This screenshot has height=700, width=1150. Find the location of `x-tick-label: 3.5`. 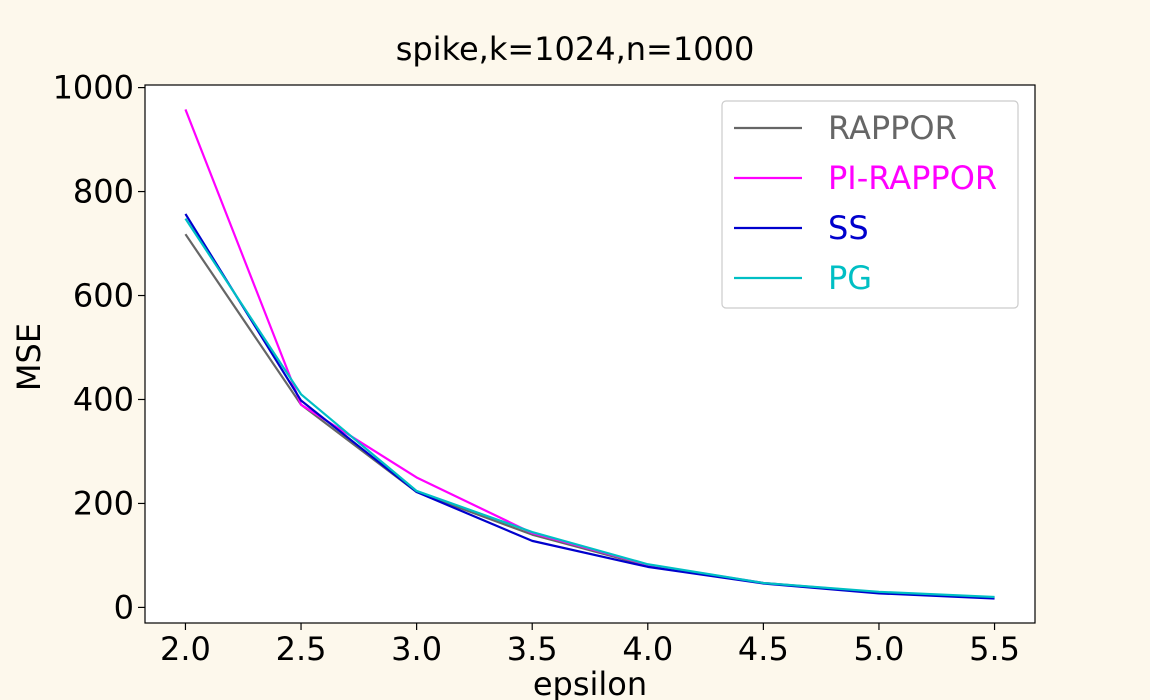

x-tick-label: 3.5 is located at coordinates (532, 649).